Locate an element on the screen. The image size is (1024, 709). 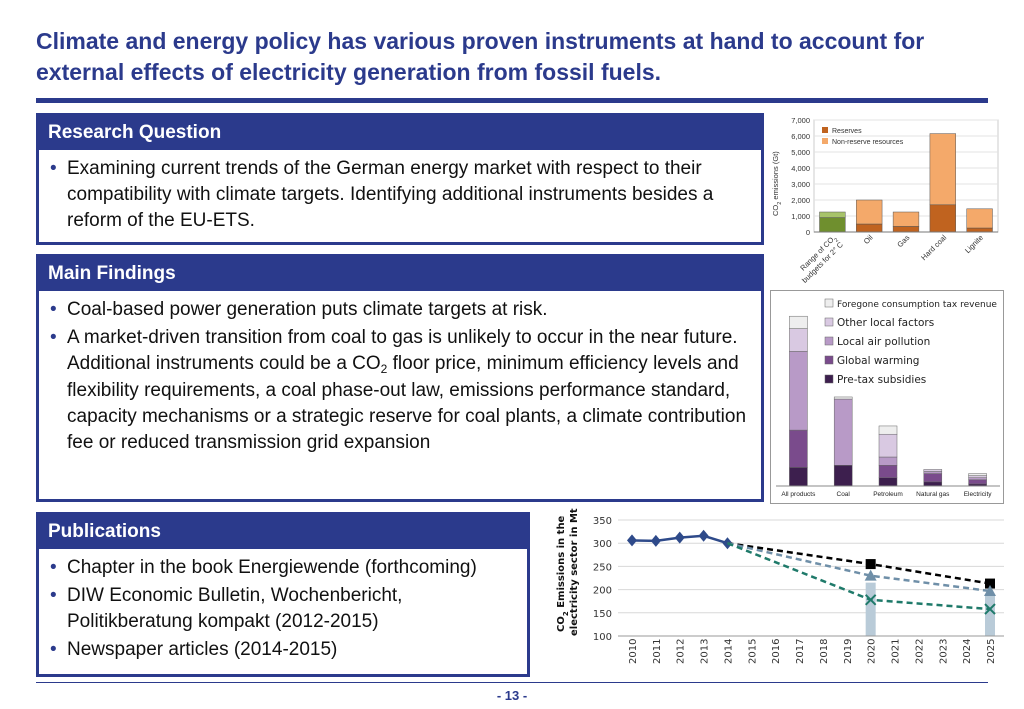
c2-legend-label: Pre-tax subsidies is located at coordinates (881, 380).